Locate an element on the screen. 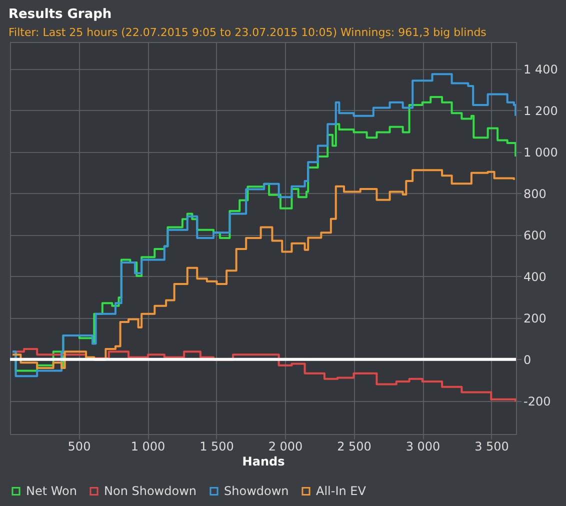 The image size is (566, 506). legend-label: Non Showdown is located at coordinates (150, 491).